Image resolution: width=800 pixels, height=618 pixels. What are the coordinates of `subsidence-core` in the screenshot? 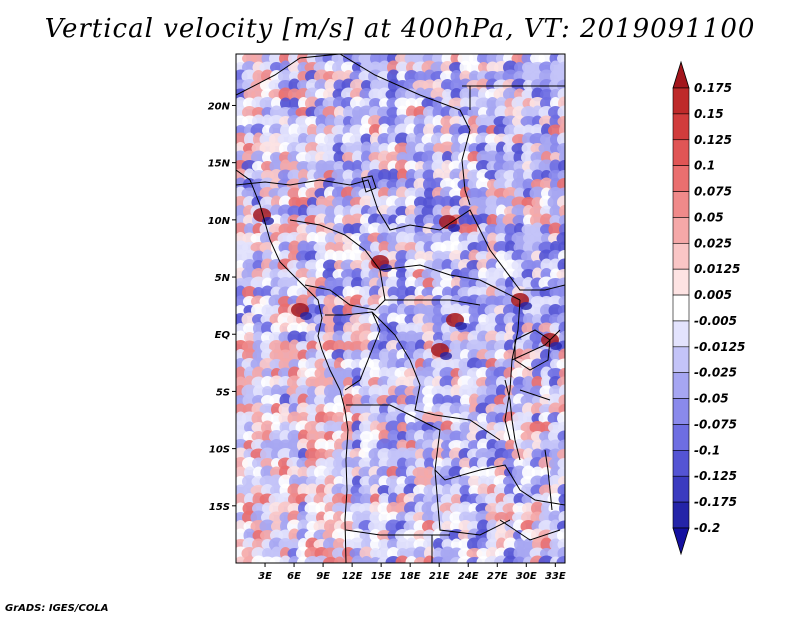 It's located at (386, 268).